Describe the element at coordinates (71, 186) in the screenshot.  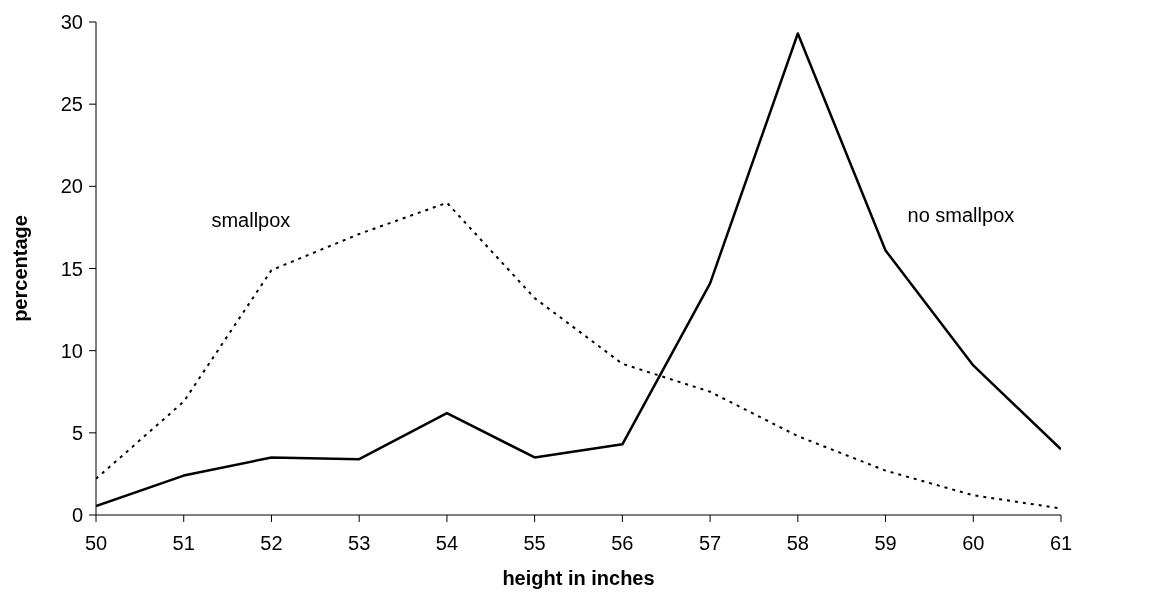
I see `y-tick-label: 20` at that location.